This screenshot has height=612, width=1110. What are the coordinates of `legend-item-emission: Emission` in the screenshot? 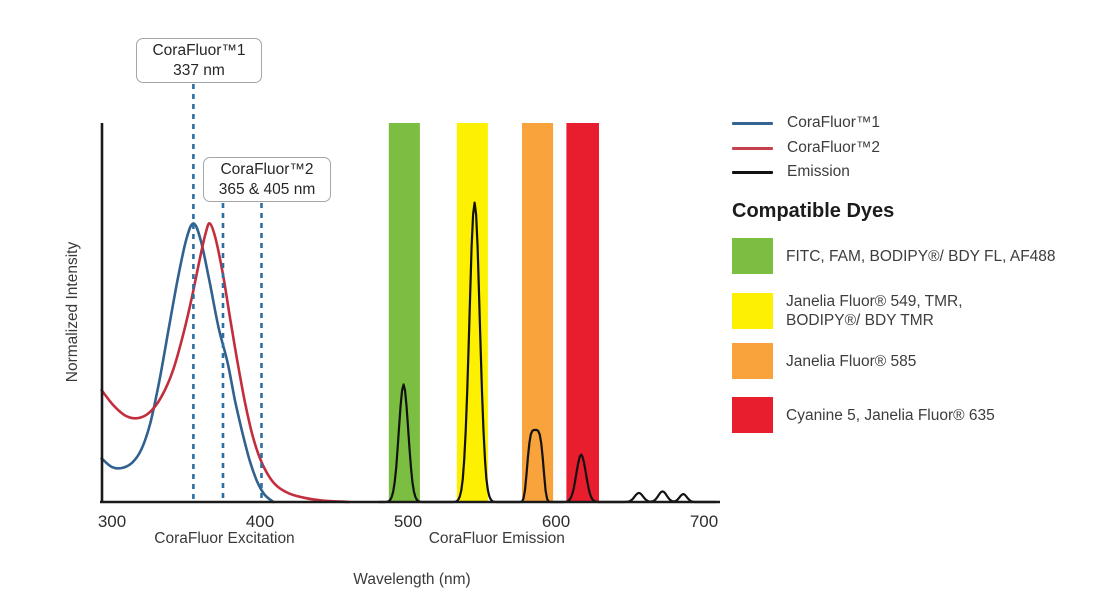 It's located at (791, 172).